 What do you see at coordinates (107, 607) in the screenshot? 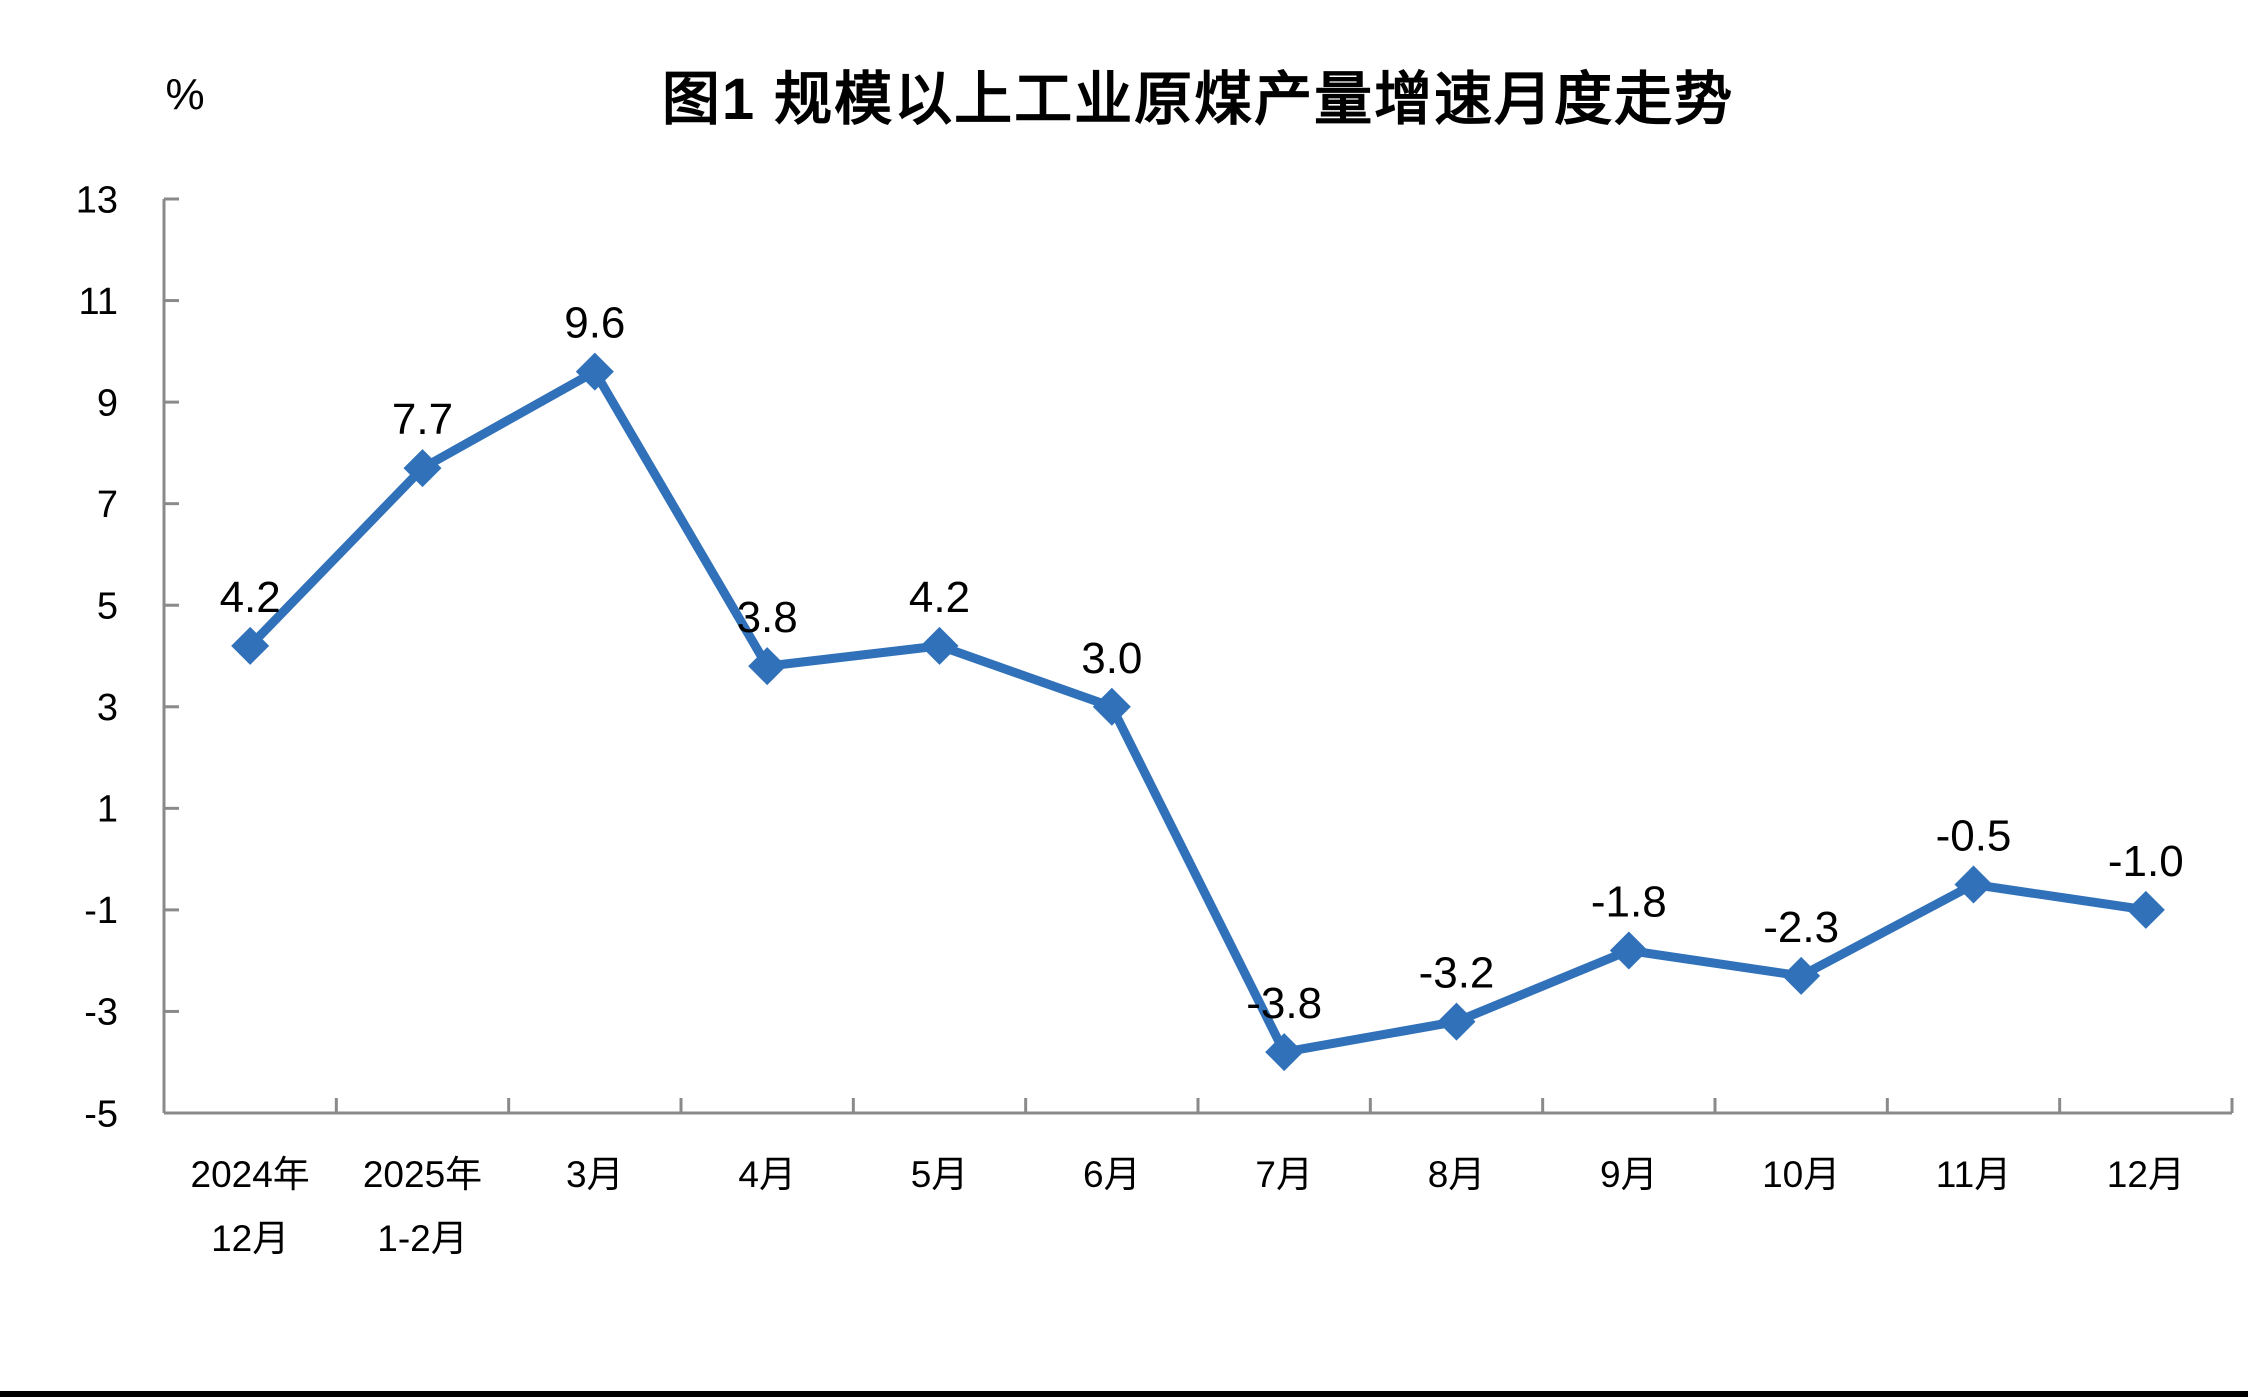
I see `y-tick-label: 5` at bounding box center [107, 607].